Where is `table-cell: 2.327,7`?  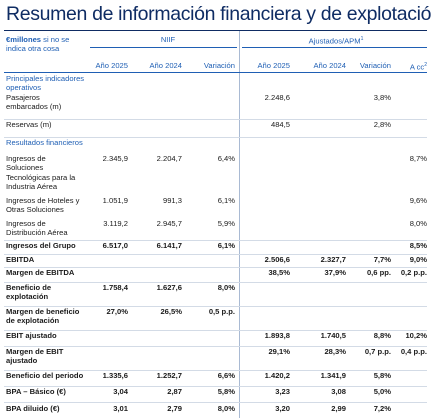 table-cell: 2.327,7 is located at coordinates (333, 259).